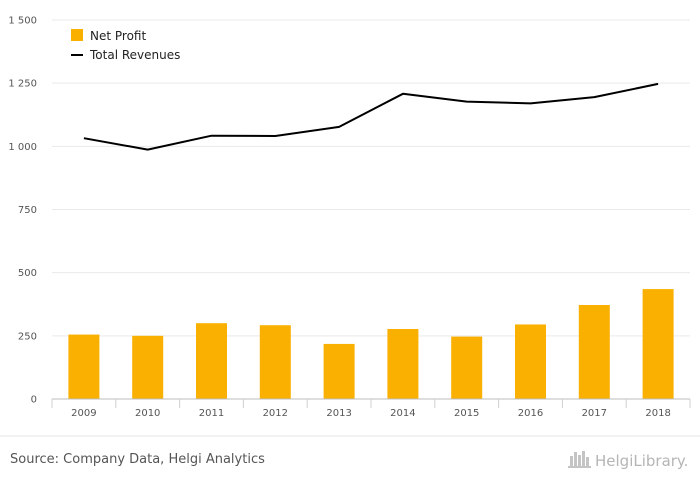 The image size is (700, 483). I want to click on line-total-revenues, so click(371, 116).